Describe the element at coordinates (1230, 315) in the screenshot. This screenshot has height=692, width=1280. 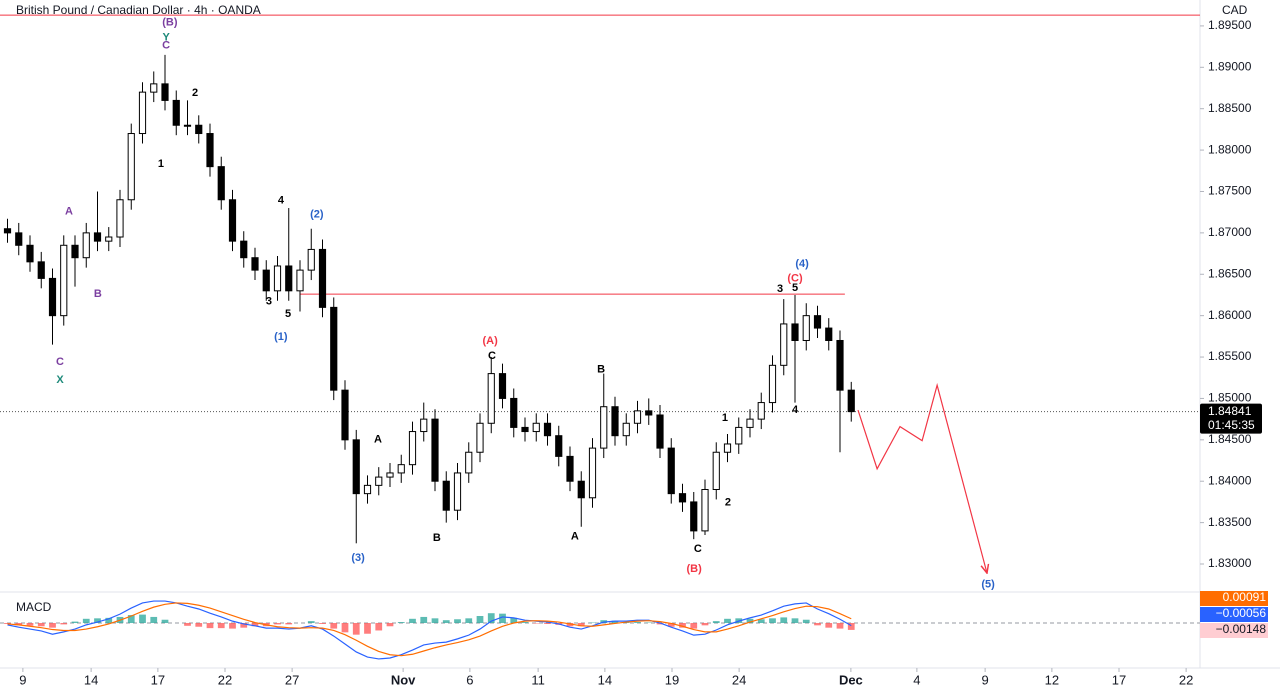
I see `y-tick-label: 1.86000` at that location.